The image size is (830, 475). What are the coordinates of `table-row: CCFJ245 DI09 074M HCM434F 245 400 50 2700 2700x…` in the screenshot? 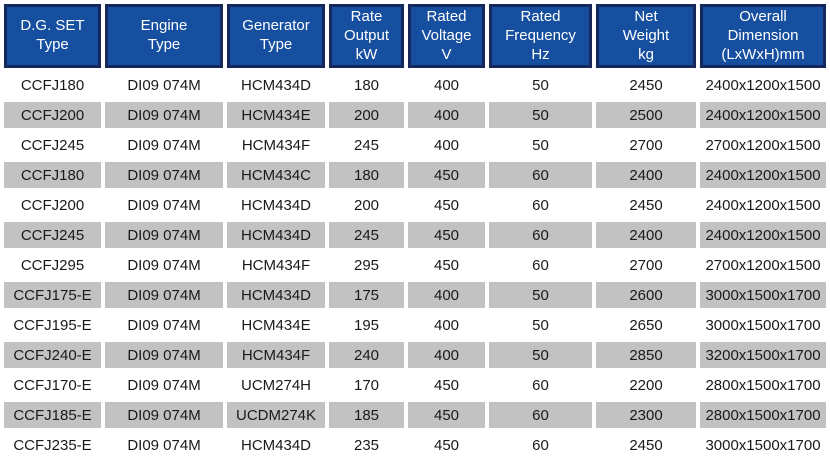 It's located at (415, 145).